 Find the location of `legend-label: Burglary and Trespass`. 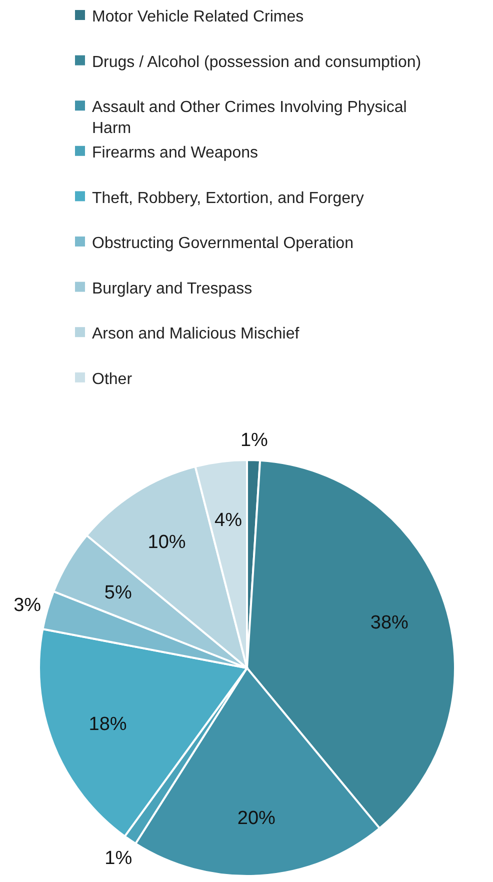

legend-label: Burglary and Trespass is located at coordinates (172, 289).